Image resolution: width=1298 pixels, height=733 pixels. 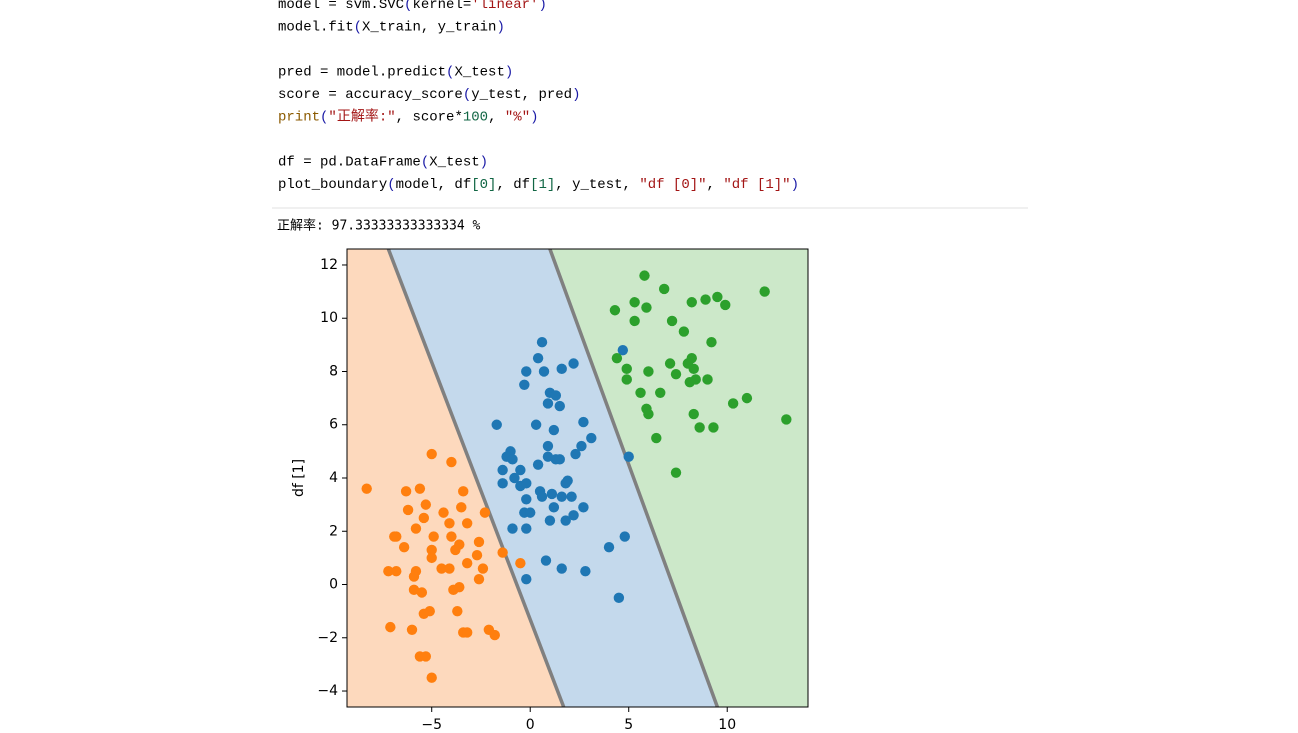 I want to click on code-token: "%", so click(x=517, y=117).